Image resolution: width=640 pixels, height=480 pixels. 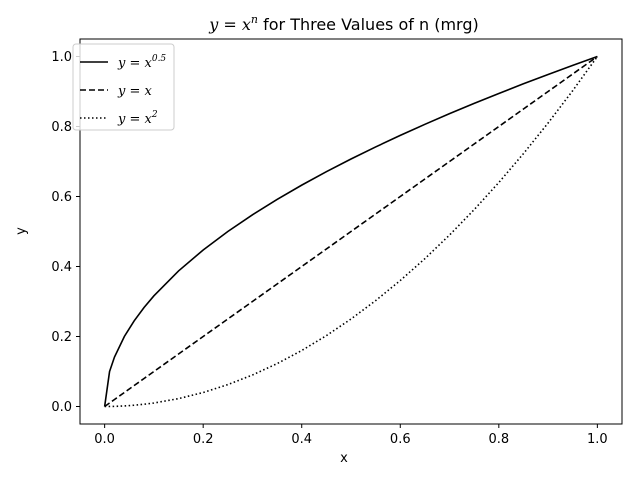 I want to click on x-tick-label: 1.0, so click(x=597, y=439).